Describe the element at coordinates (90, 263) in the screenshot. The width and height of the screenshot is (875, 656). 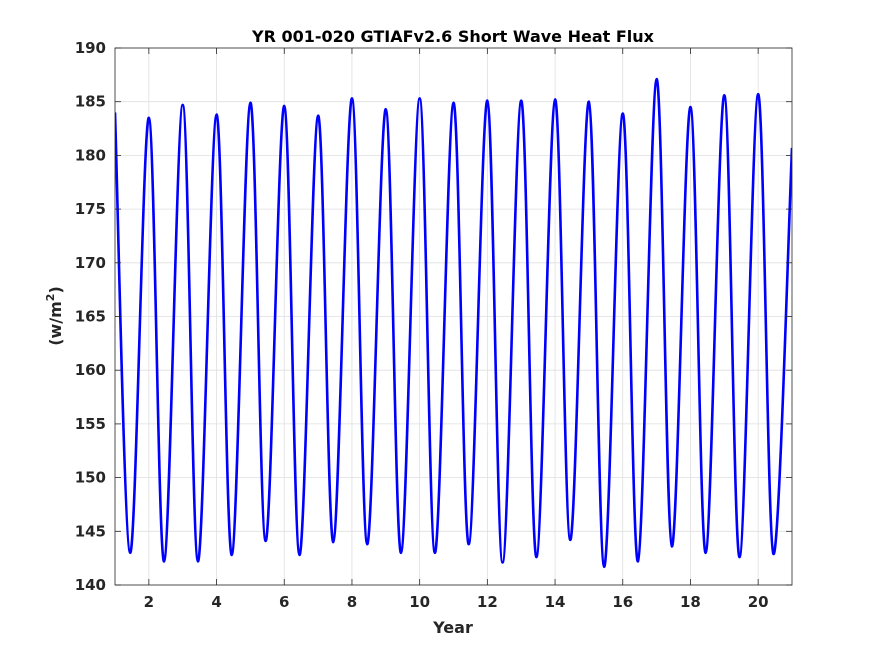
I see `y-tick-label: 170` at that location.